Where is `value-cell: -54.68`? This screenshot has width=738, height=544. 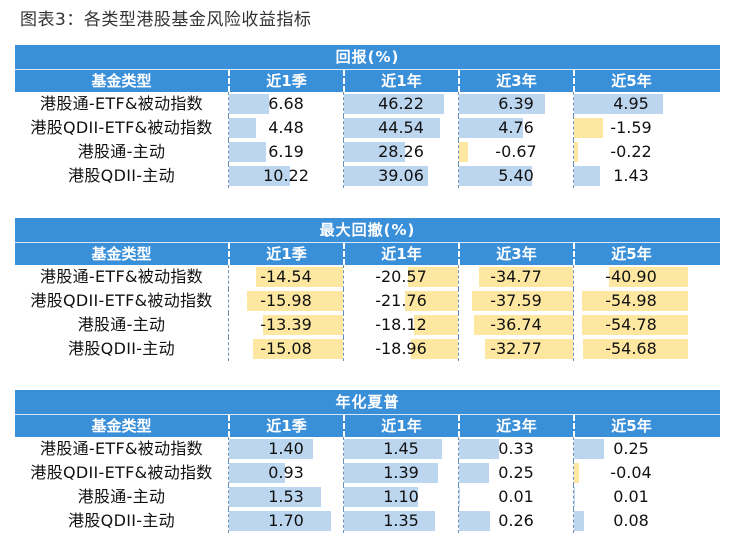 value-cell: -54.68 is located at coordinates (630, 349).